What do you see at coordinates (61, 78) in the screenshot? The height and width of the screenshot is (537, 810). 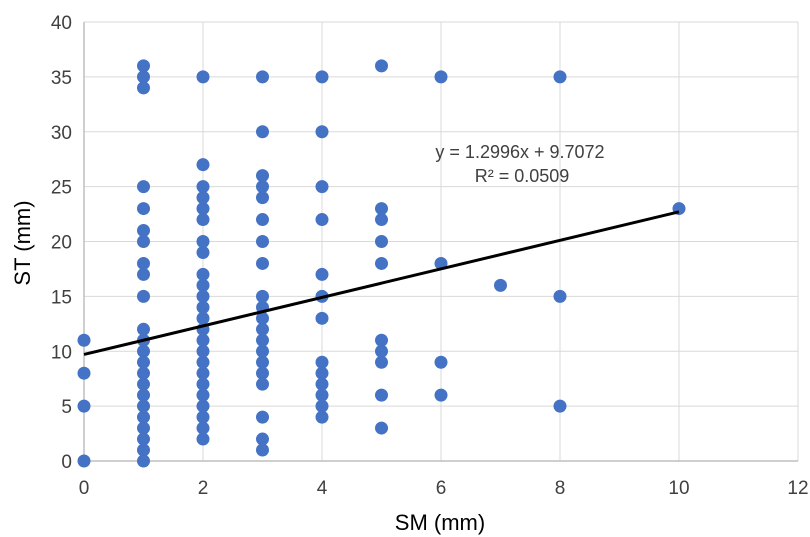 I see `y-tick-label: 35` at bounding box center [61, 78].